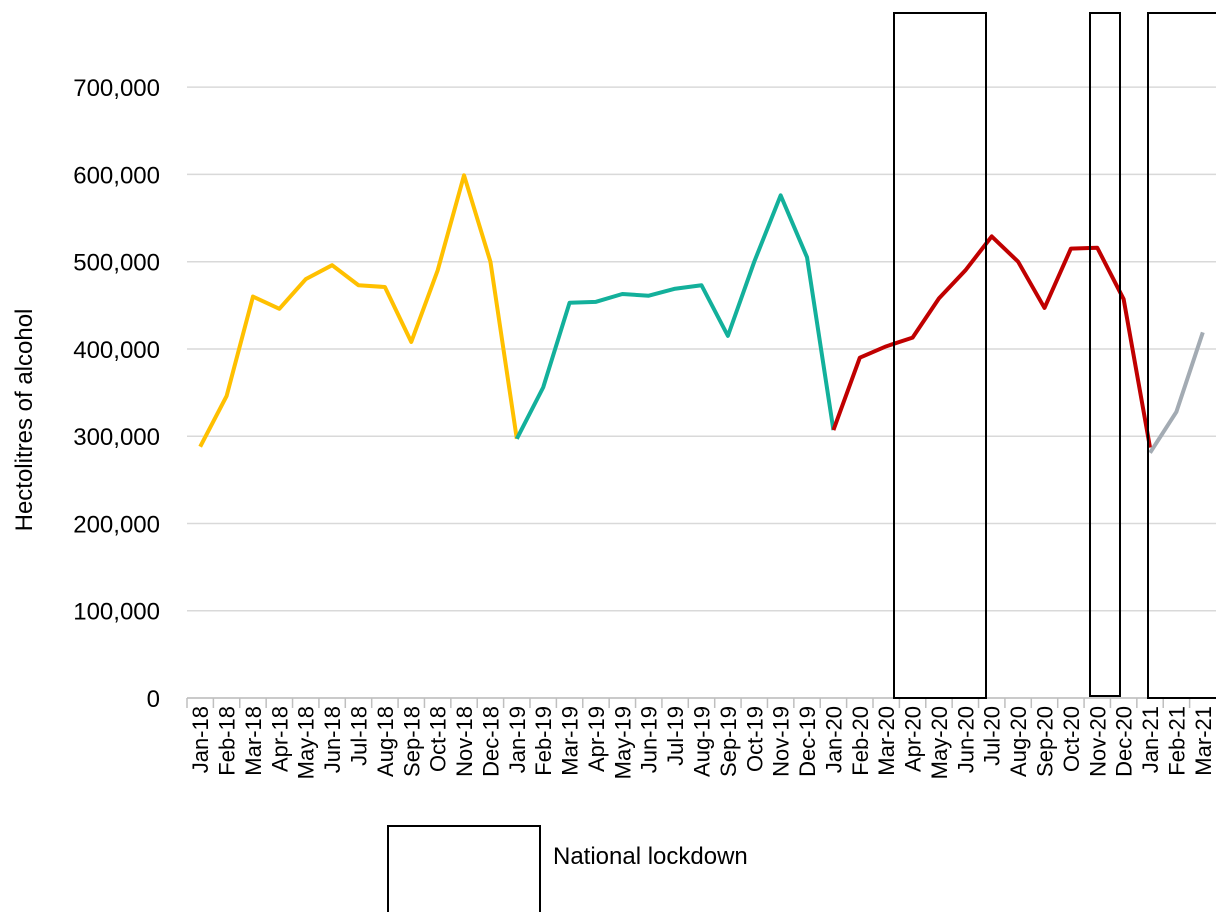 Image resolution: width=1216 pixels, height=912 pixels. I want to click on x-tick-label: May-19, so click(622, 742).